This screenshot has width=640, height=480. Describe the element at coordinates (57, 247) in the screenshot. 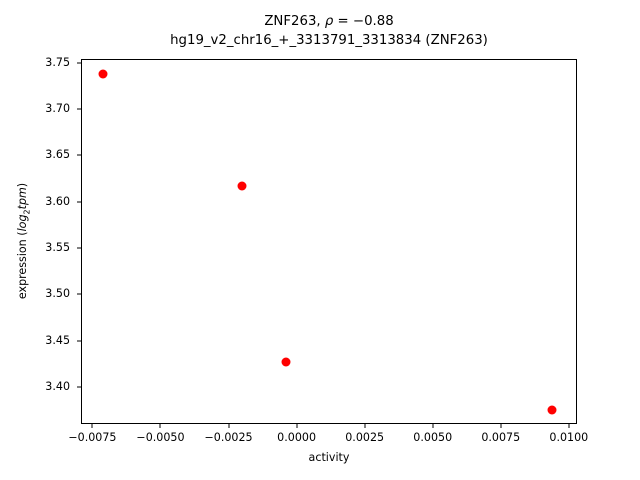

I see `y-tick-label: 3.55` at that location.